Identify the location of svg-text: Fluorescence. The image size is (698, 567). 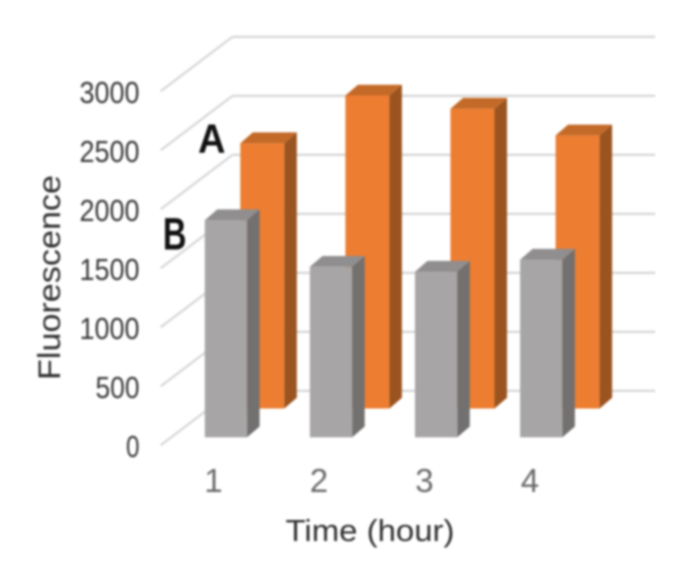
(49, 277).